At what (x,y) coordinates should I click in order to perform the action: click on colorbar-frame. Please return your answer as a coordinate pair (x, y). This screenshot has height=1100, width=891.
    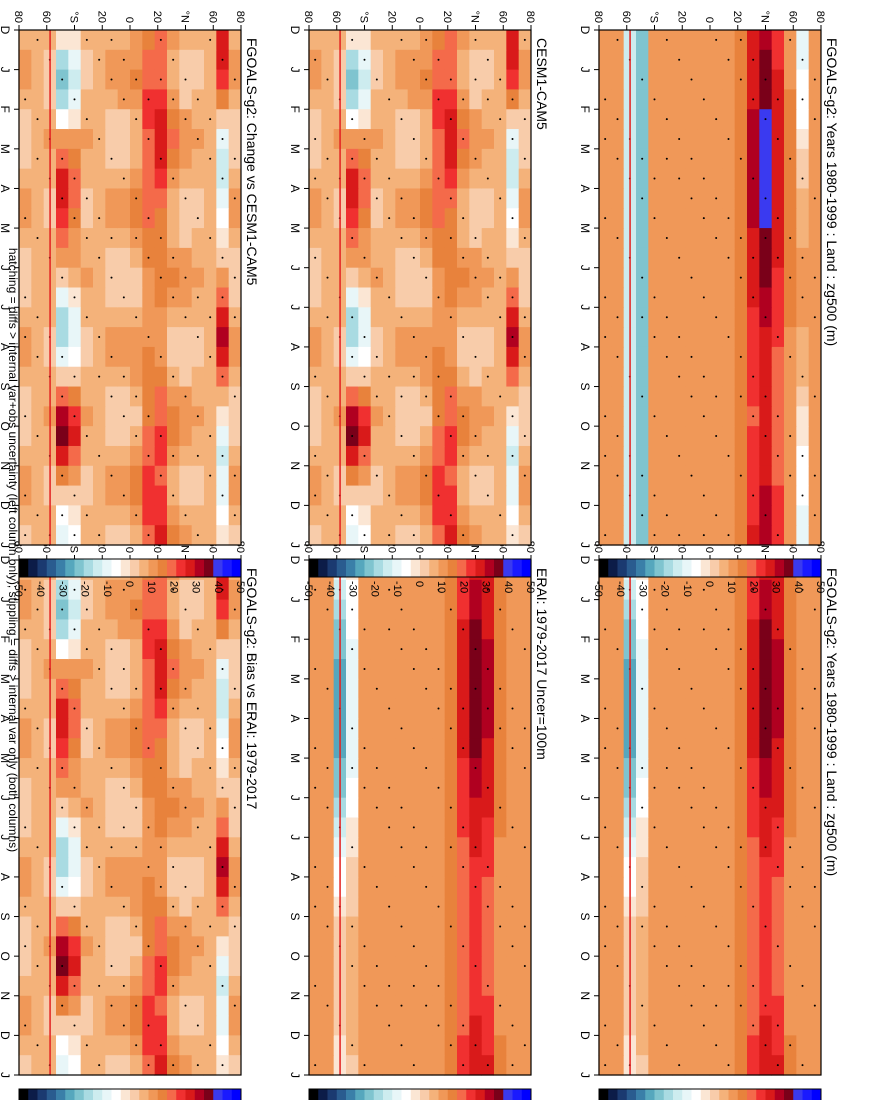
    Looking at the image, I should click on (420, 568).